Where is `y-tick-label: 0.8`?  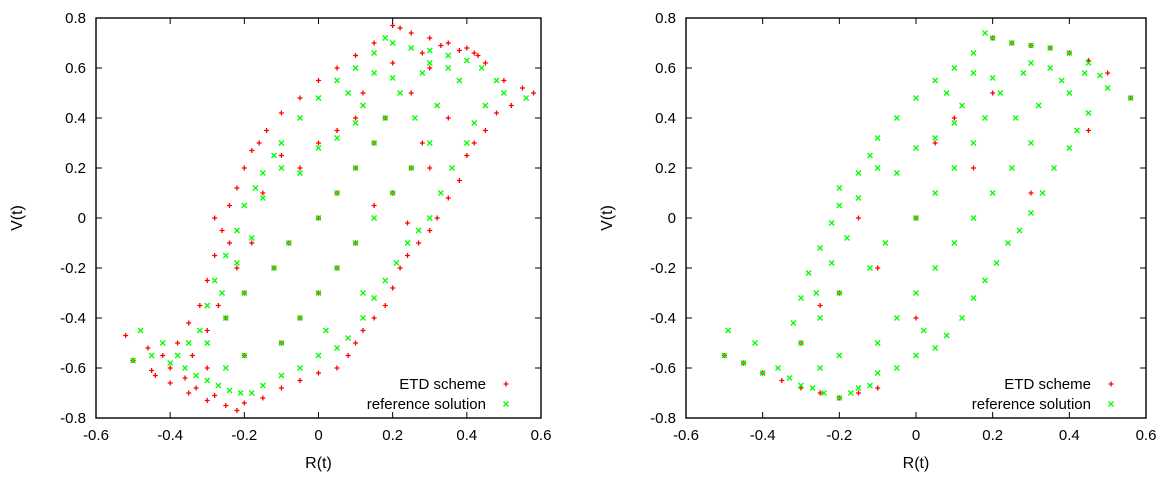 y-tick-label: 0.8 is located at coordinates (665, 18).